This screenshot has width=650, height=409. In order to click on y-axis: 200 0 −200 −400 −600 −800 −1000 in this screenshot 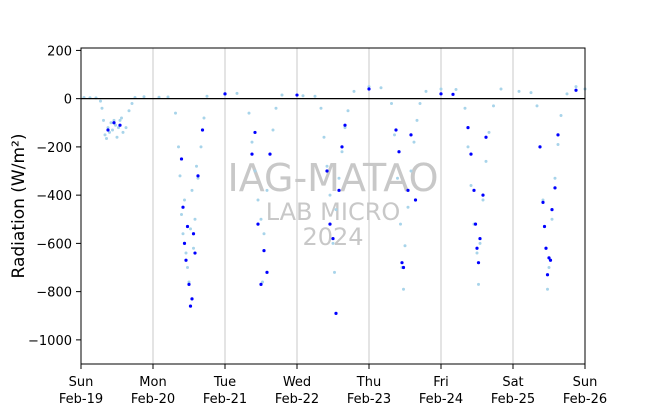, I will do `click(54, 196)`.